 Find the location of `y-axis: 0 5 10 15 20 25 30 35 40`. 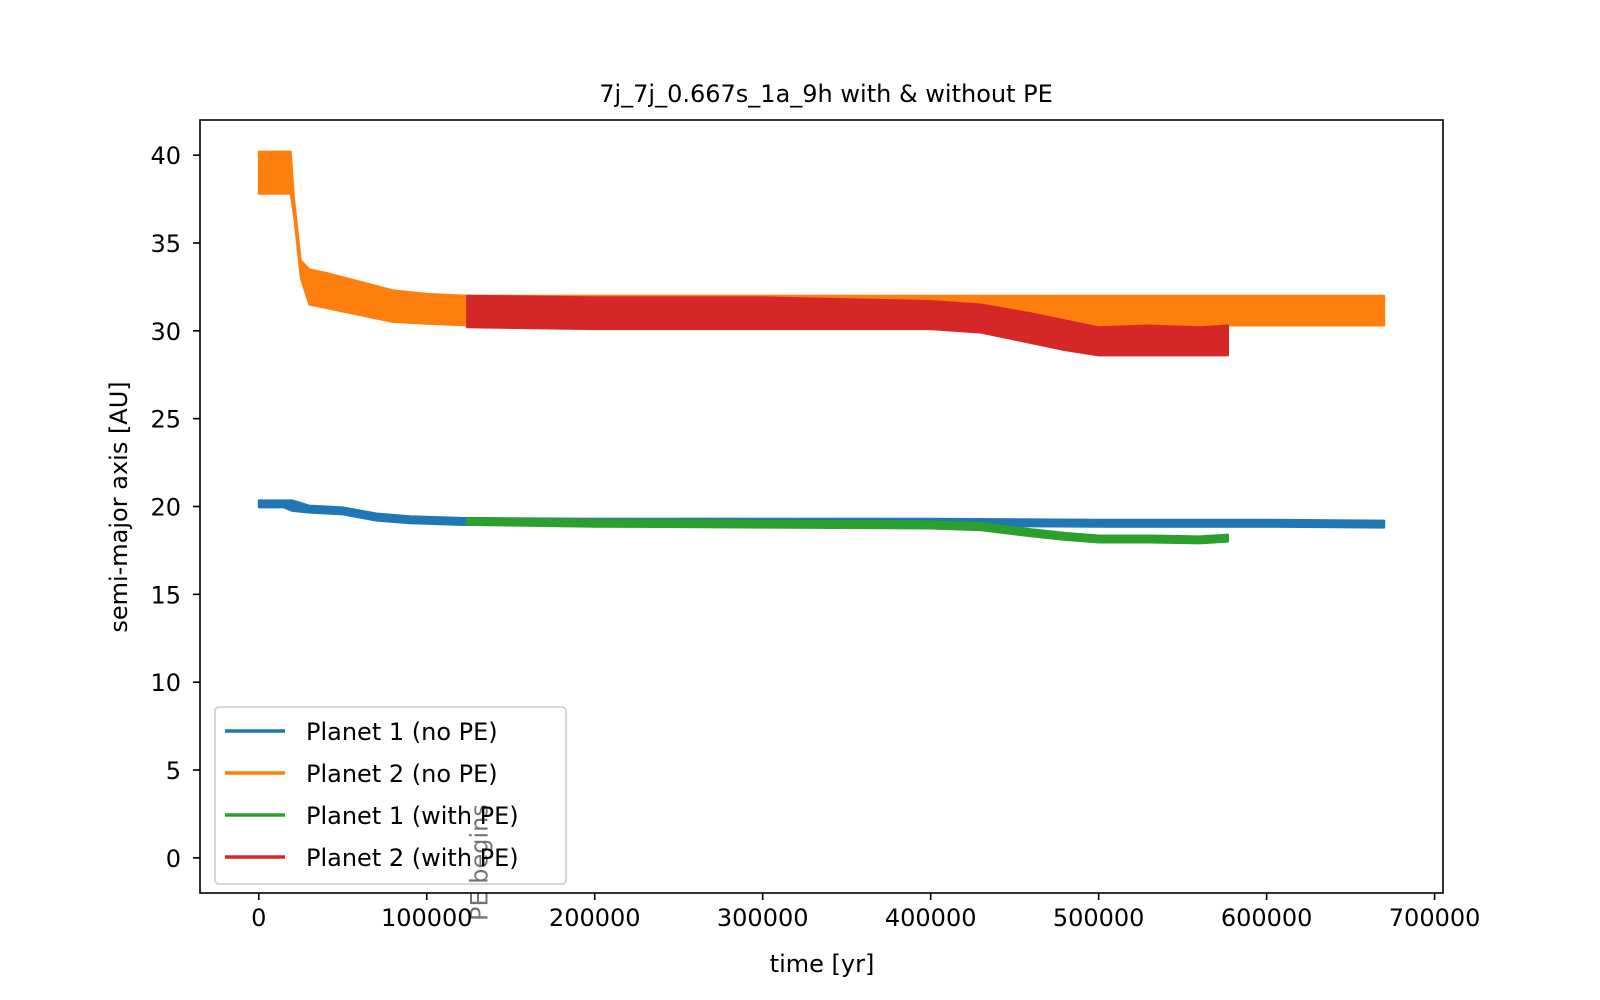

y-axis: 0 5 10 15 20 25 30 35 40 is located at coordinates (175, 507).